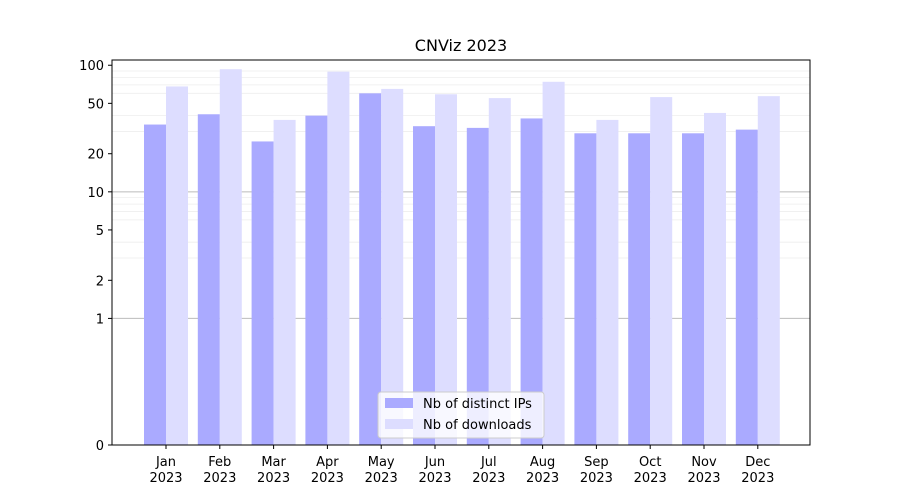  Describe the element at coordinates (399, 424) in the screenshot. I see `legend-swatch-downloads` at that location.